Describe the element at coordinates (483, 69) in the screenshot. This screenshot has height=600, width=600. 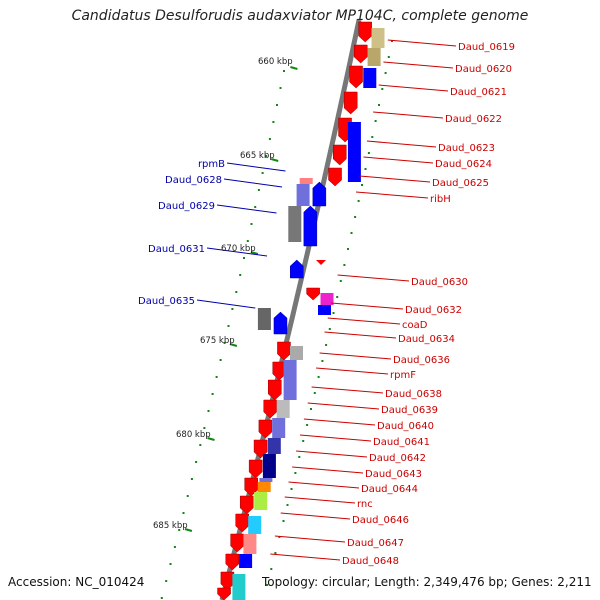
I see `gene-label-daud-0620: Daud_0620` at that location.